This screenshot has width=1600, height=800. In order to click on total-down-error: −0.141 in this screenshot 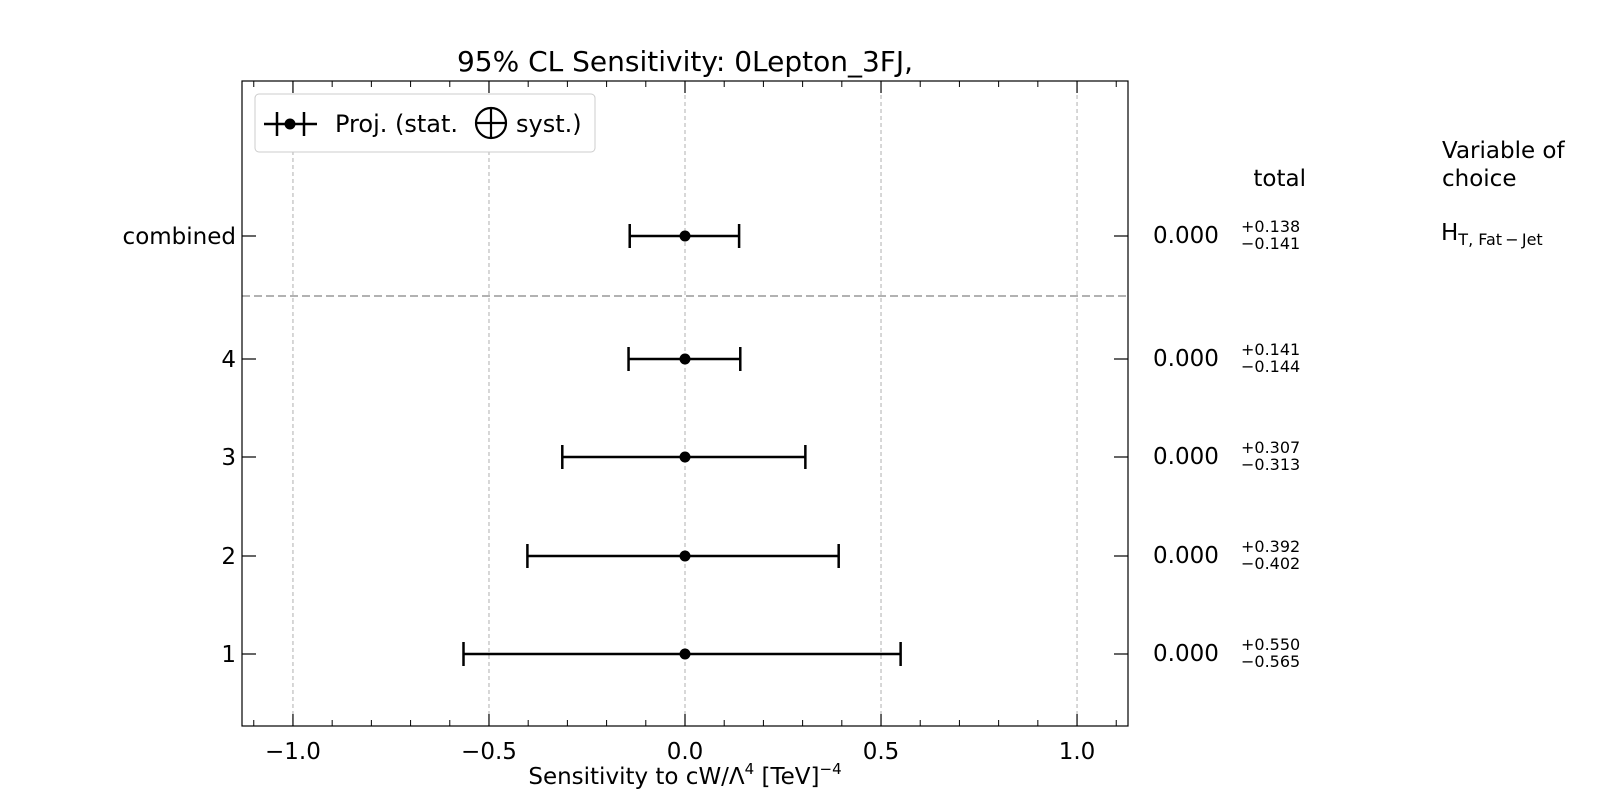, I will do `click(1270, 243)`.